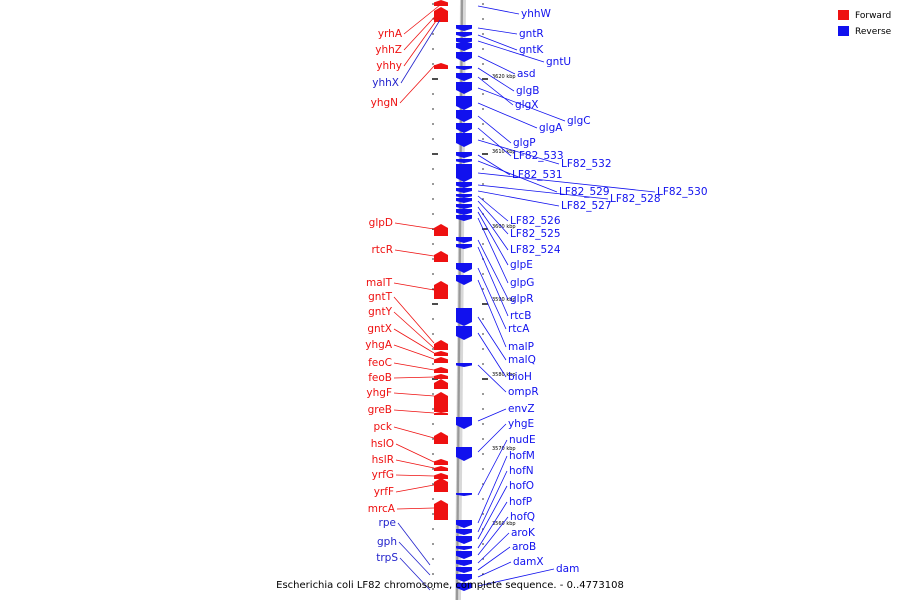 The width and height of the screenshot is (900, 600). What do you see at coordinates (535, 250) in the screenshot?
I see `reverse-gene-label: LF82_524` at bounding box center [535, 250].